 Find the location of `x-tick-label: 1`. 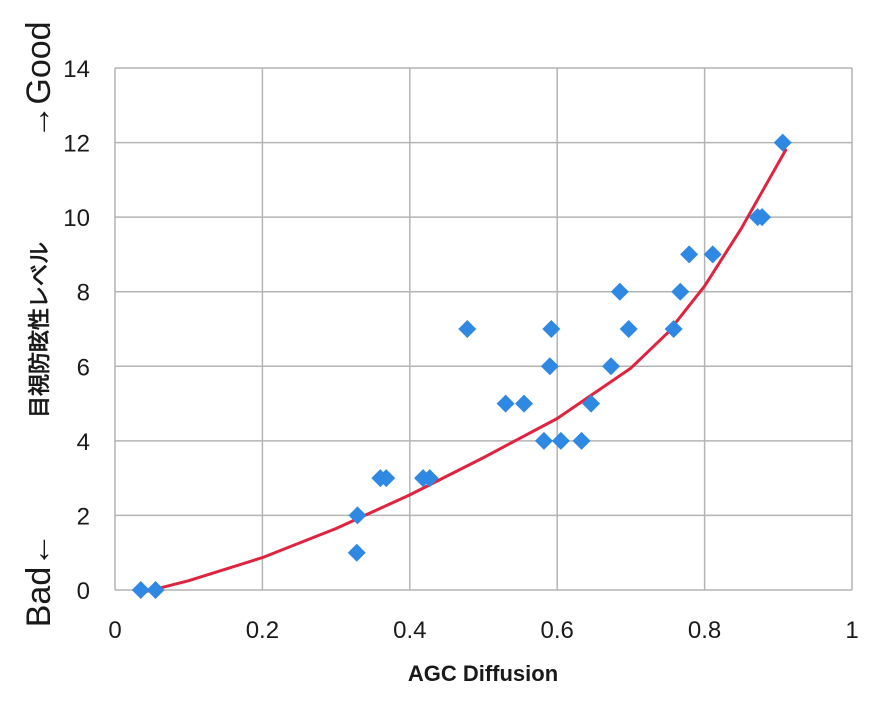

x-tick-label: 1 is located at coordinates (851, 630).